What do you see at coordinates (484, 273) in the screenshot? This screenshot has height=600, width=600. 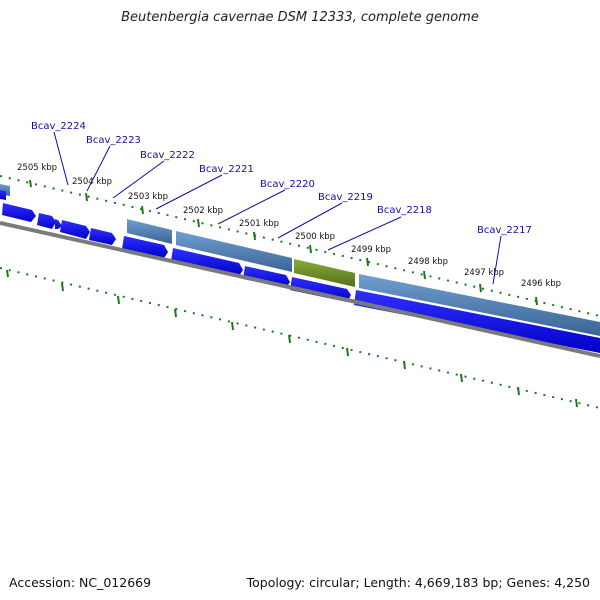 I see `tick-label: 2497 kbp` at bounding box center [484, 273].